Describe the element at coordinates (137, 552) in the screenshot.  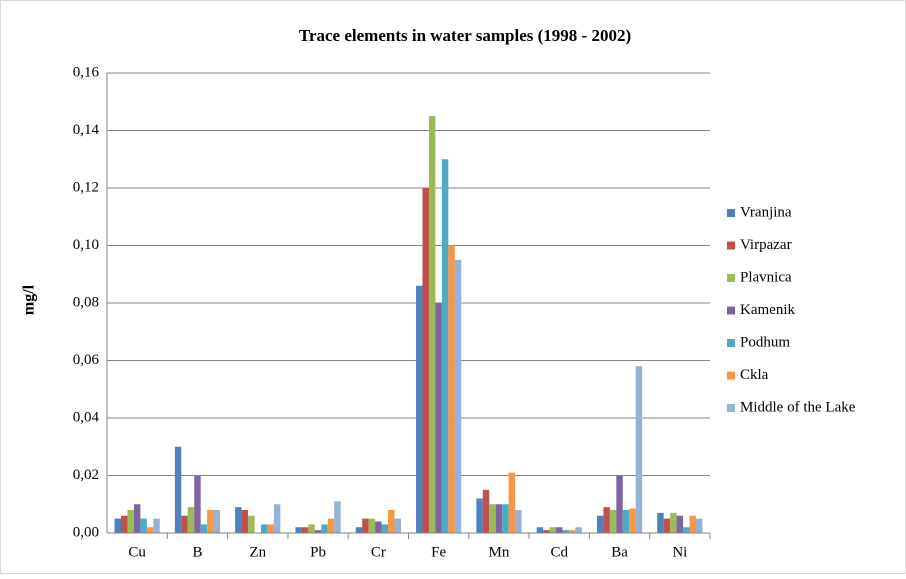
I see `x-tick-label: Cu` at that location.